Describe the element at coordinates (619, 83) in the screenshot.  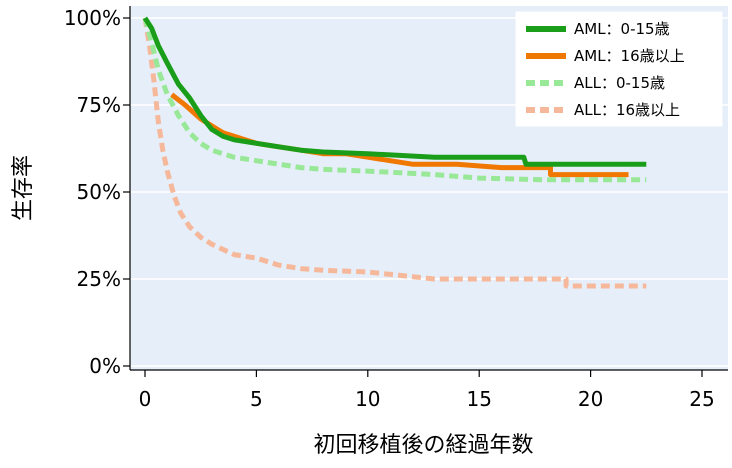
I see `legend-label-3: ALL：0-15歳` at that location.